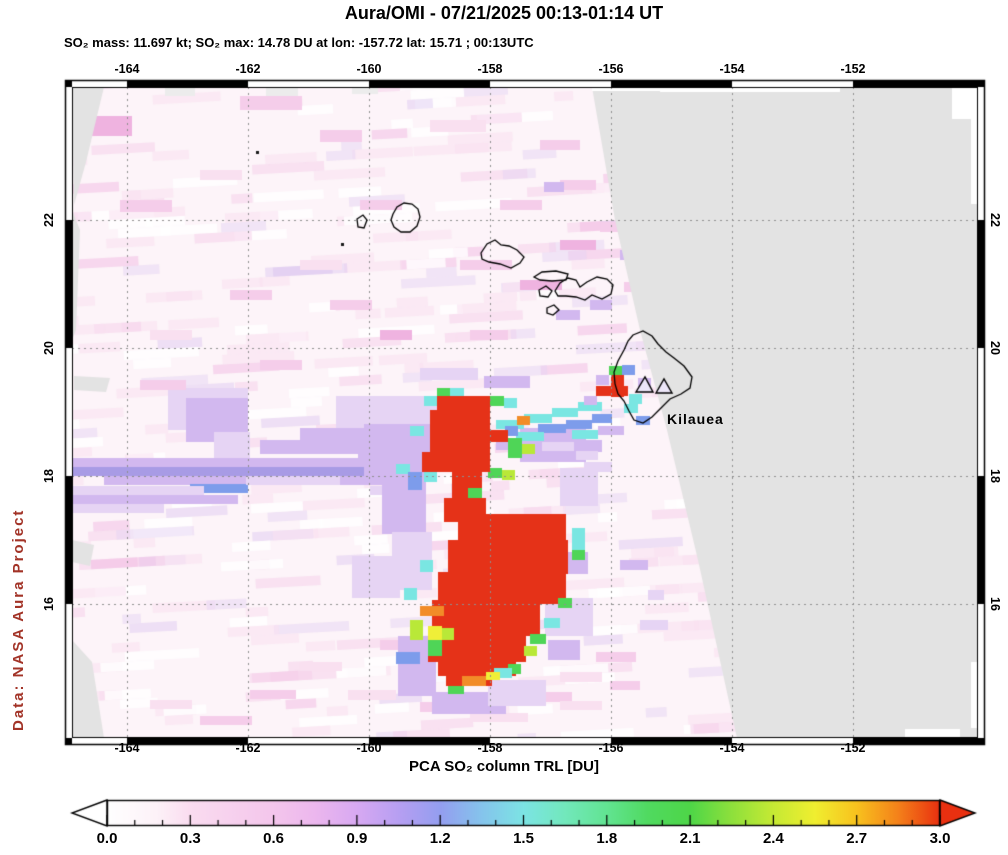 This screenshot has width=1008, height=855. What do you see at coordinates (504, 13) in the screenshot?
I see `page-title: Aura/OMI - 07/21/2025 00:13-01:14 UT` at bounding box center [504, 13].